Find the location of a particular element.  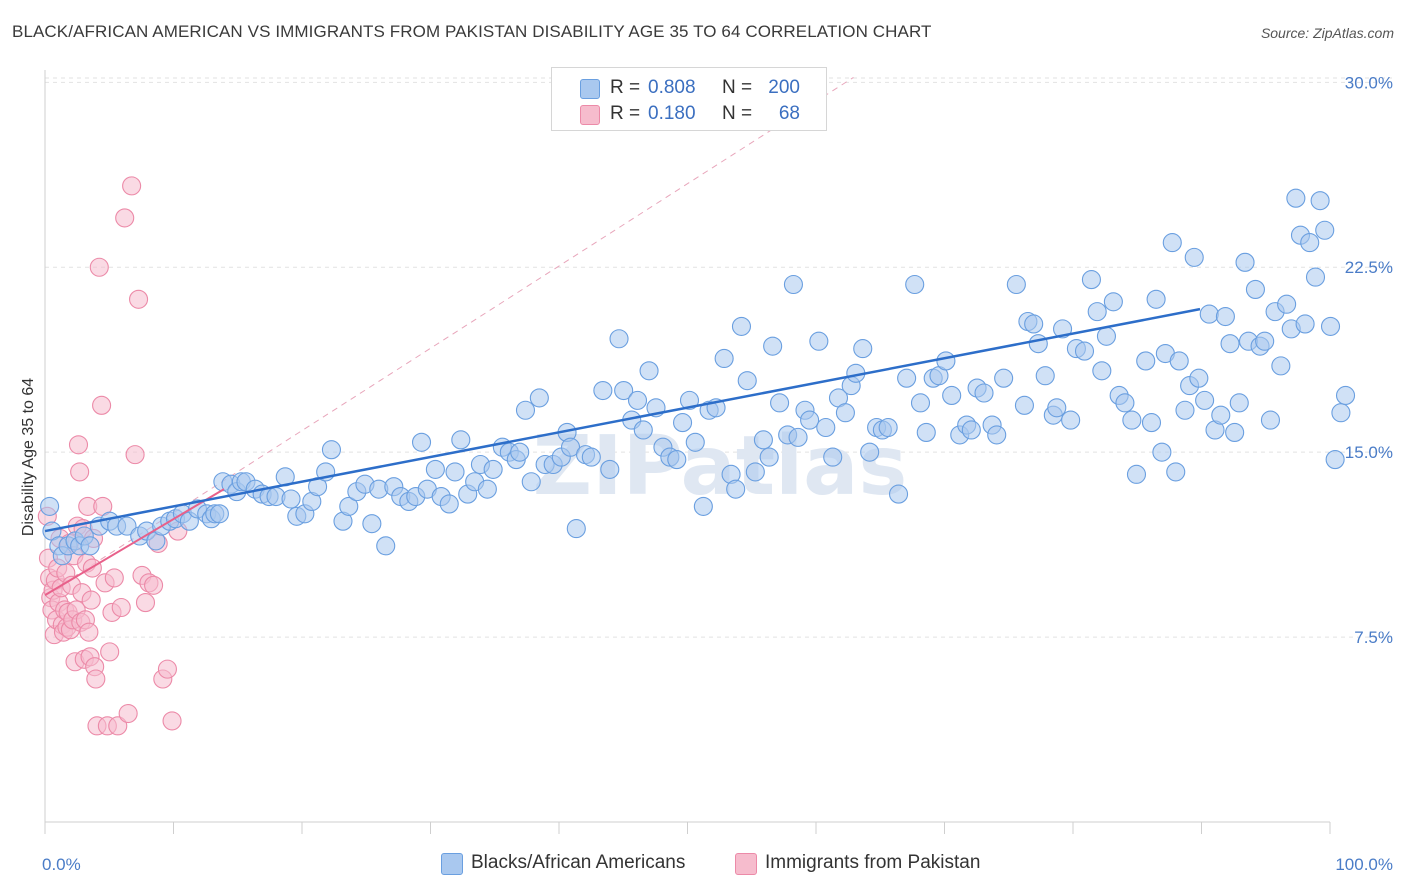

legend-swatch-black is located at coordinates (590, 89).